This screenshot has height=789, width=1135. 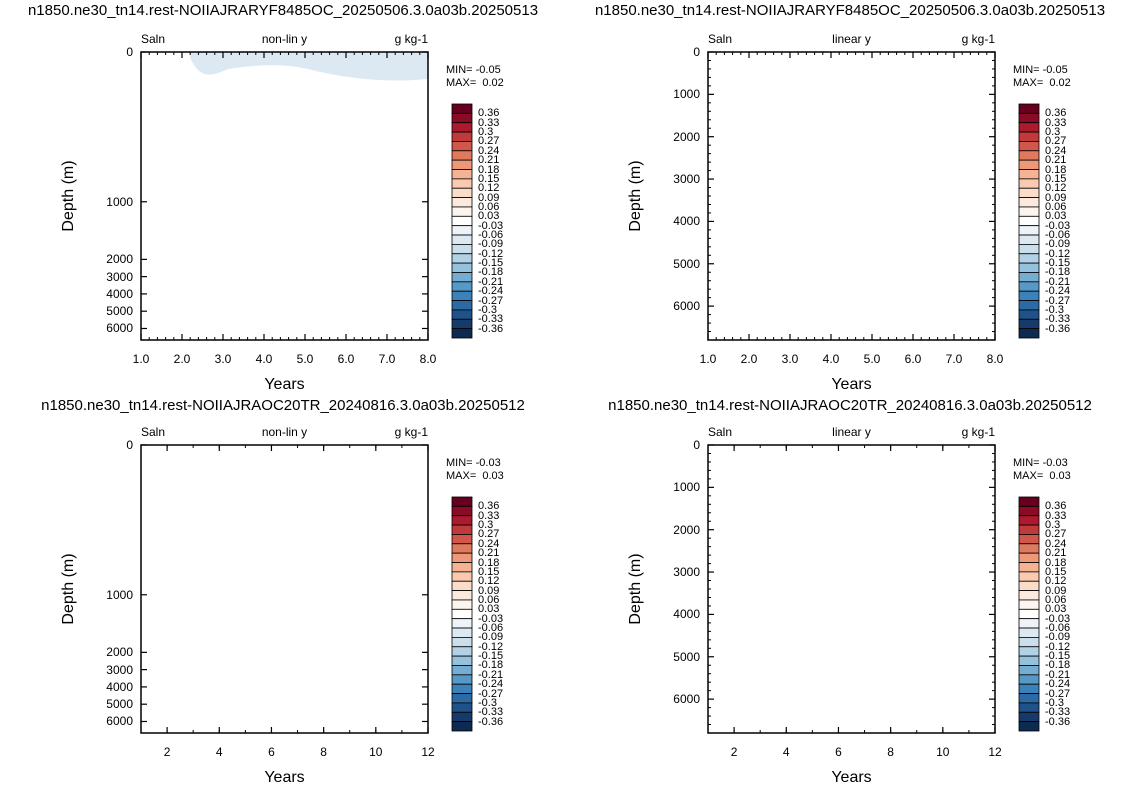 What do you see at coordinates (1056, 543) in the screenshot?
I see `colorbar-label: 0.24` at bounding box center [1056, 543].